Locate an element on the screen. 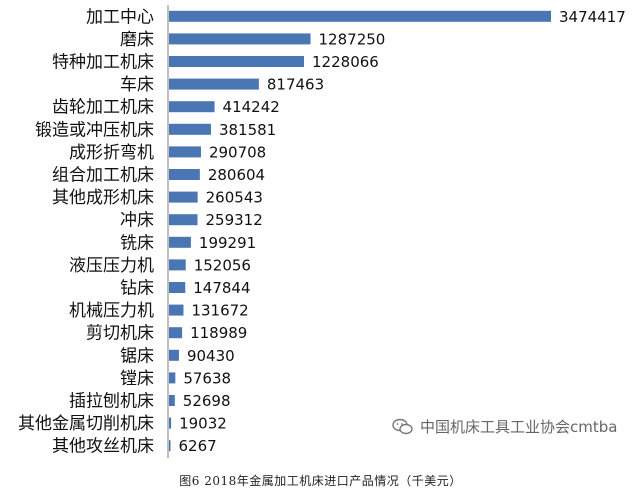 The width and height of the screenshot is (641, 496). value-label-8: 260543 is located at coordinates (234, 198).